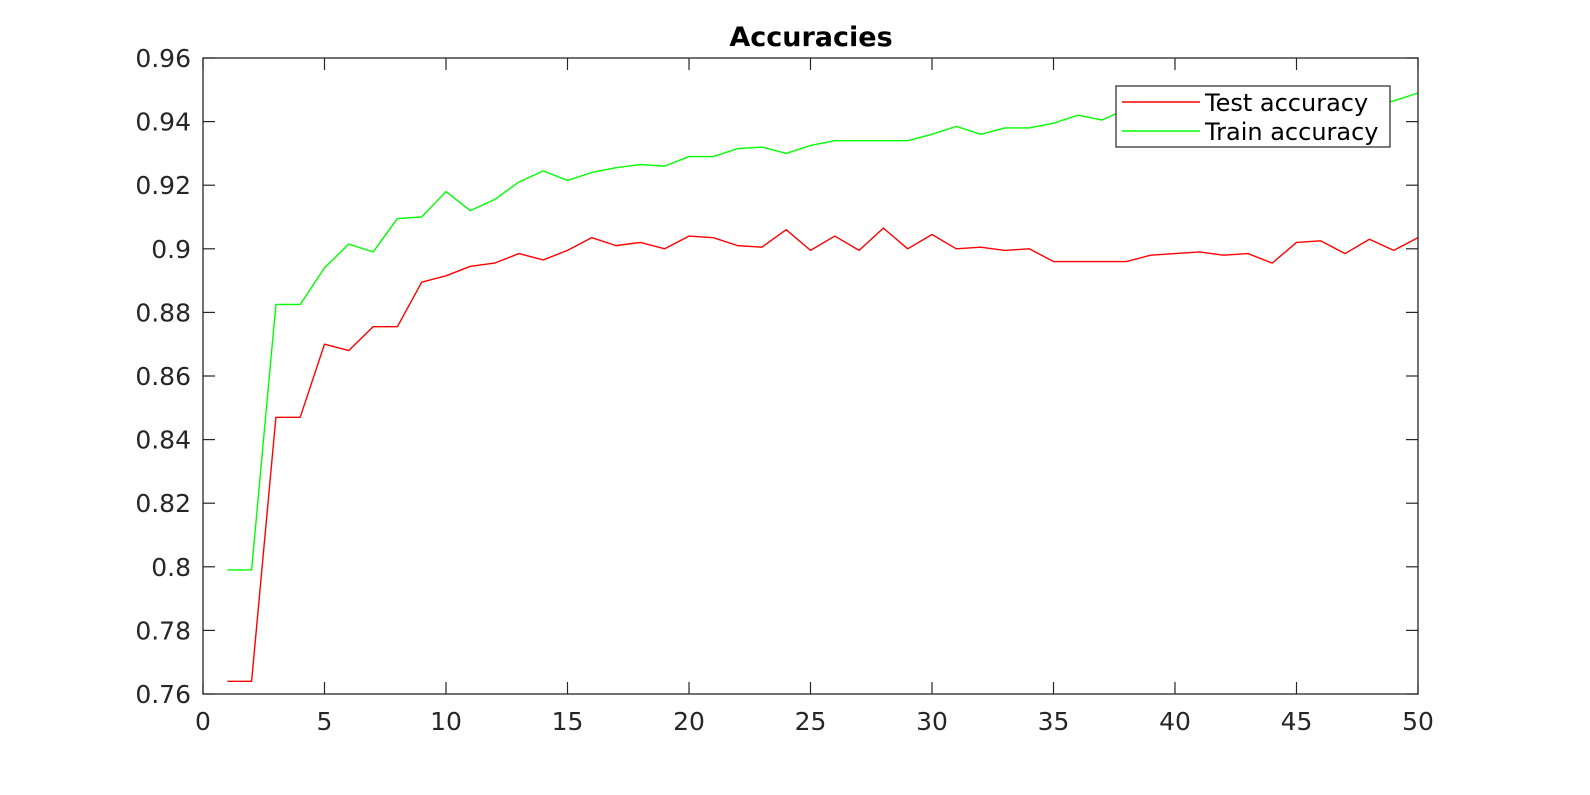 Image resolution: width=1590 pixels, height=795 pixels. What do you see at coordinates (568, 721) in the screenshot?
I see `x-tick-label: 15` at bounding box center [568, 721].